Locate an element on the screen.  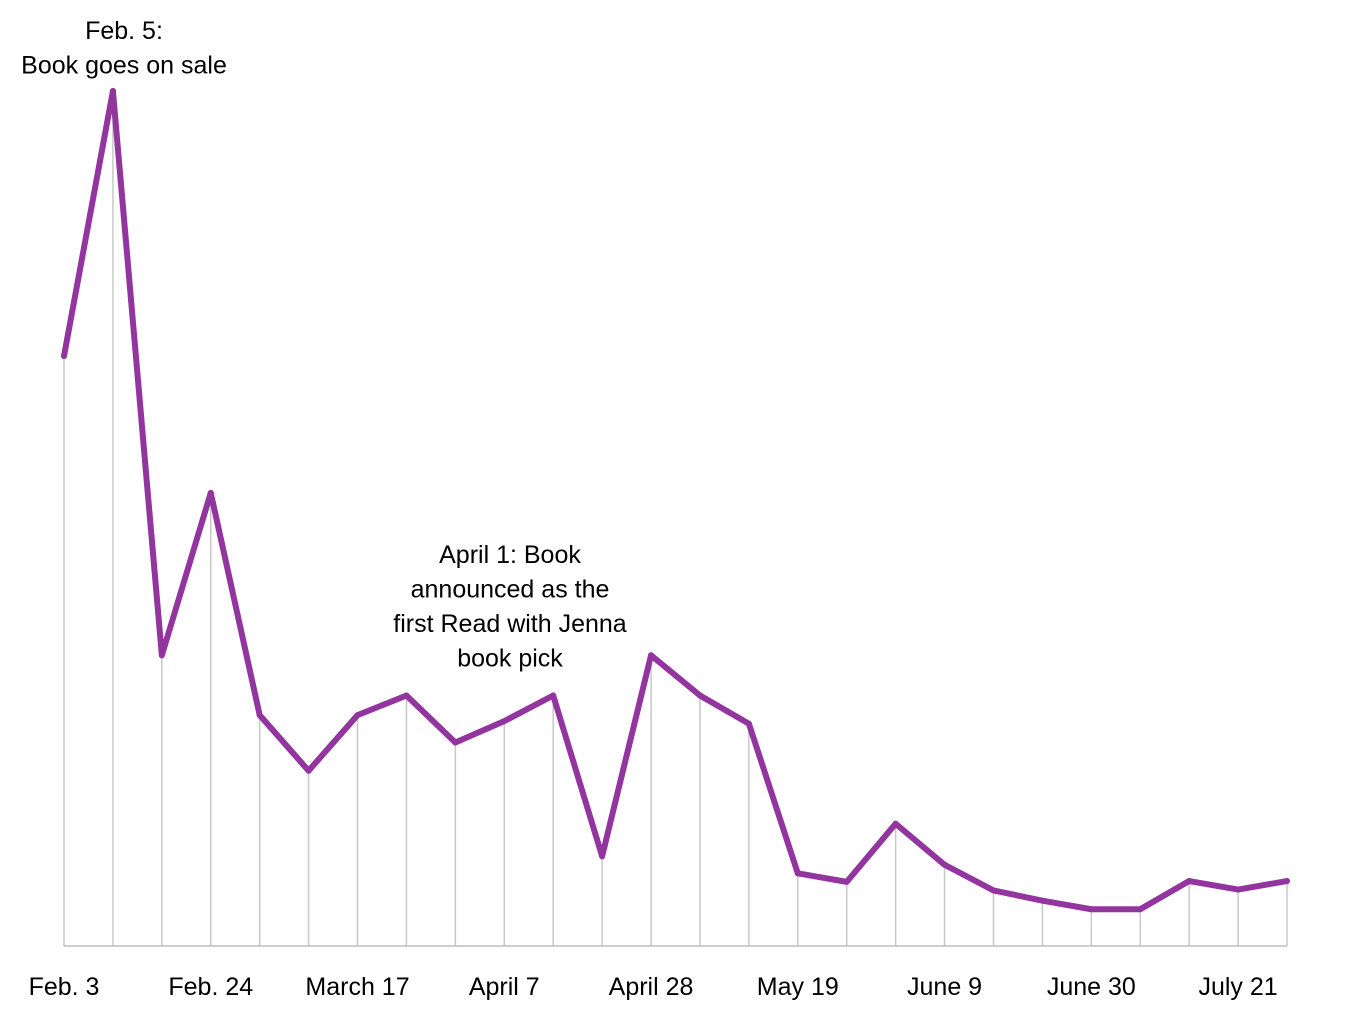
x-tick-label: June 9 is located at coordinates (944, 987).